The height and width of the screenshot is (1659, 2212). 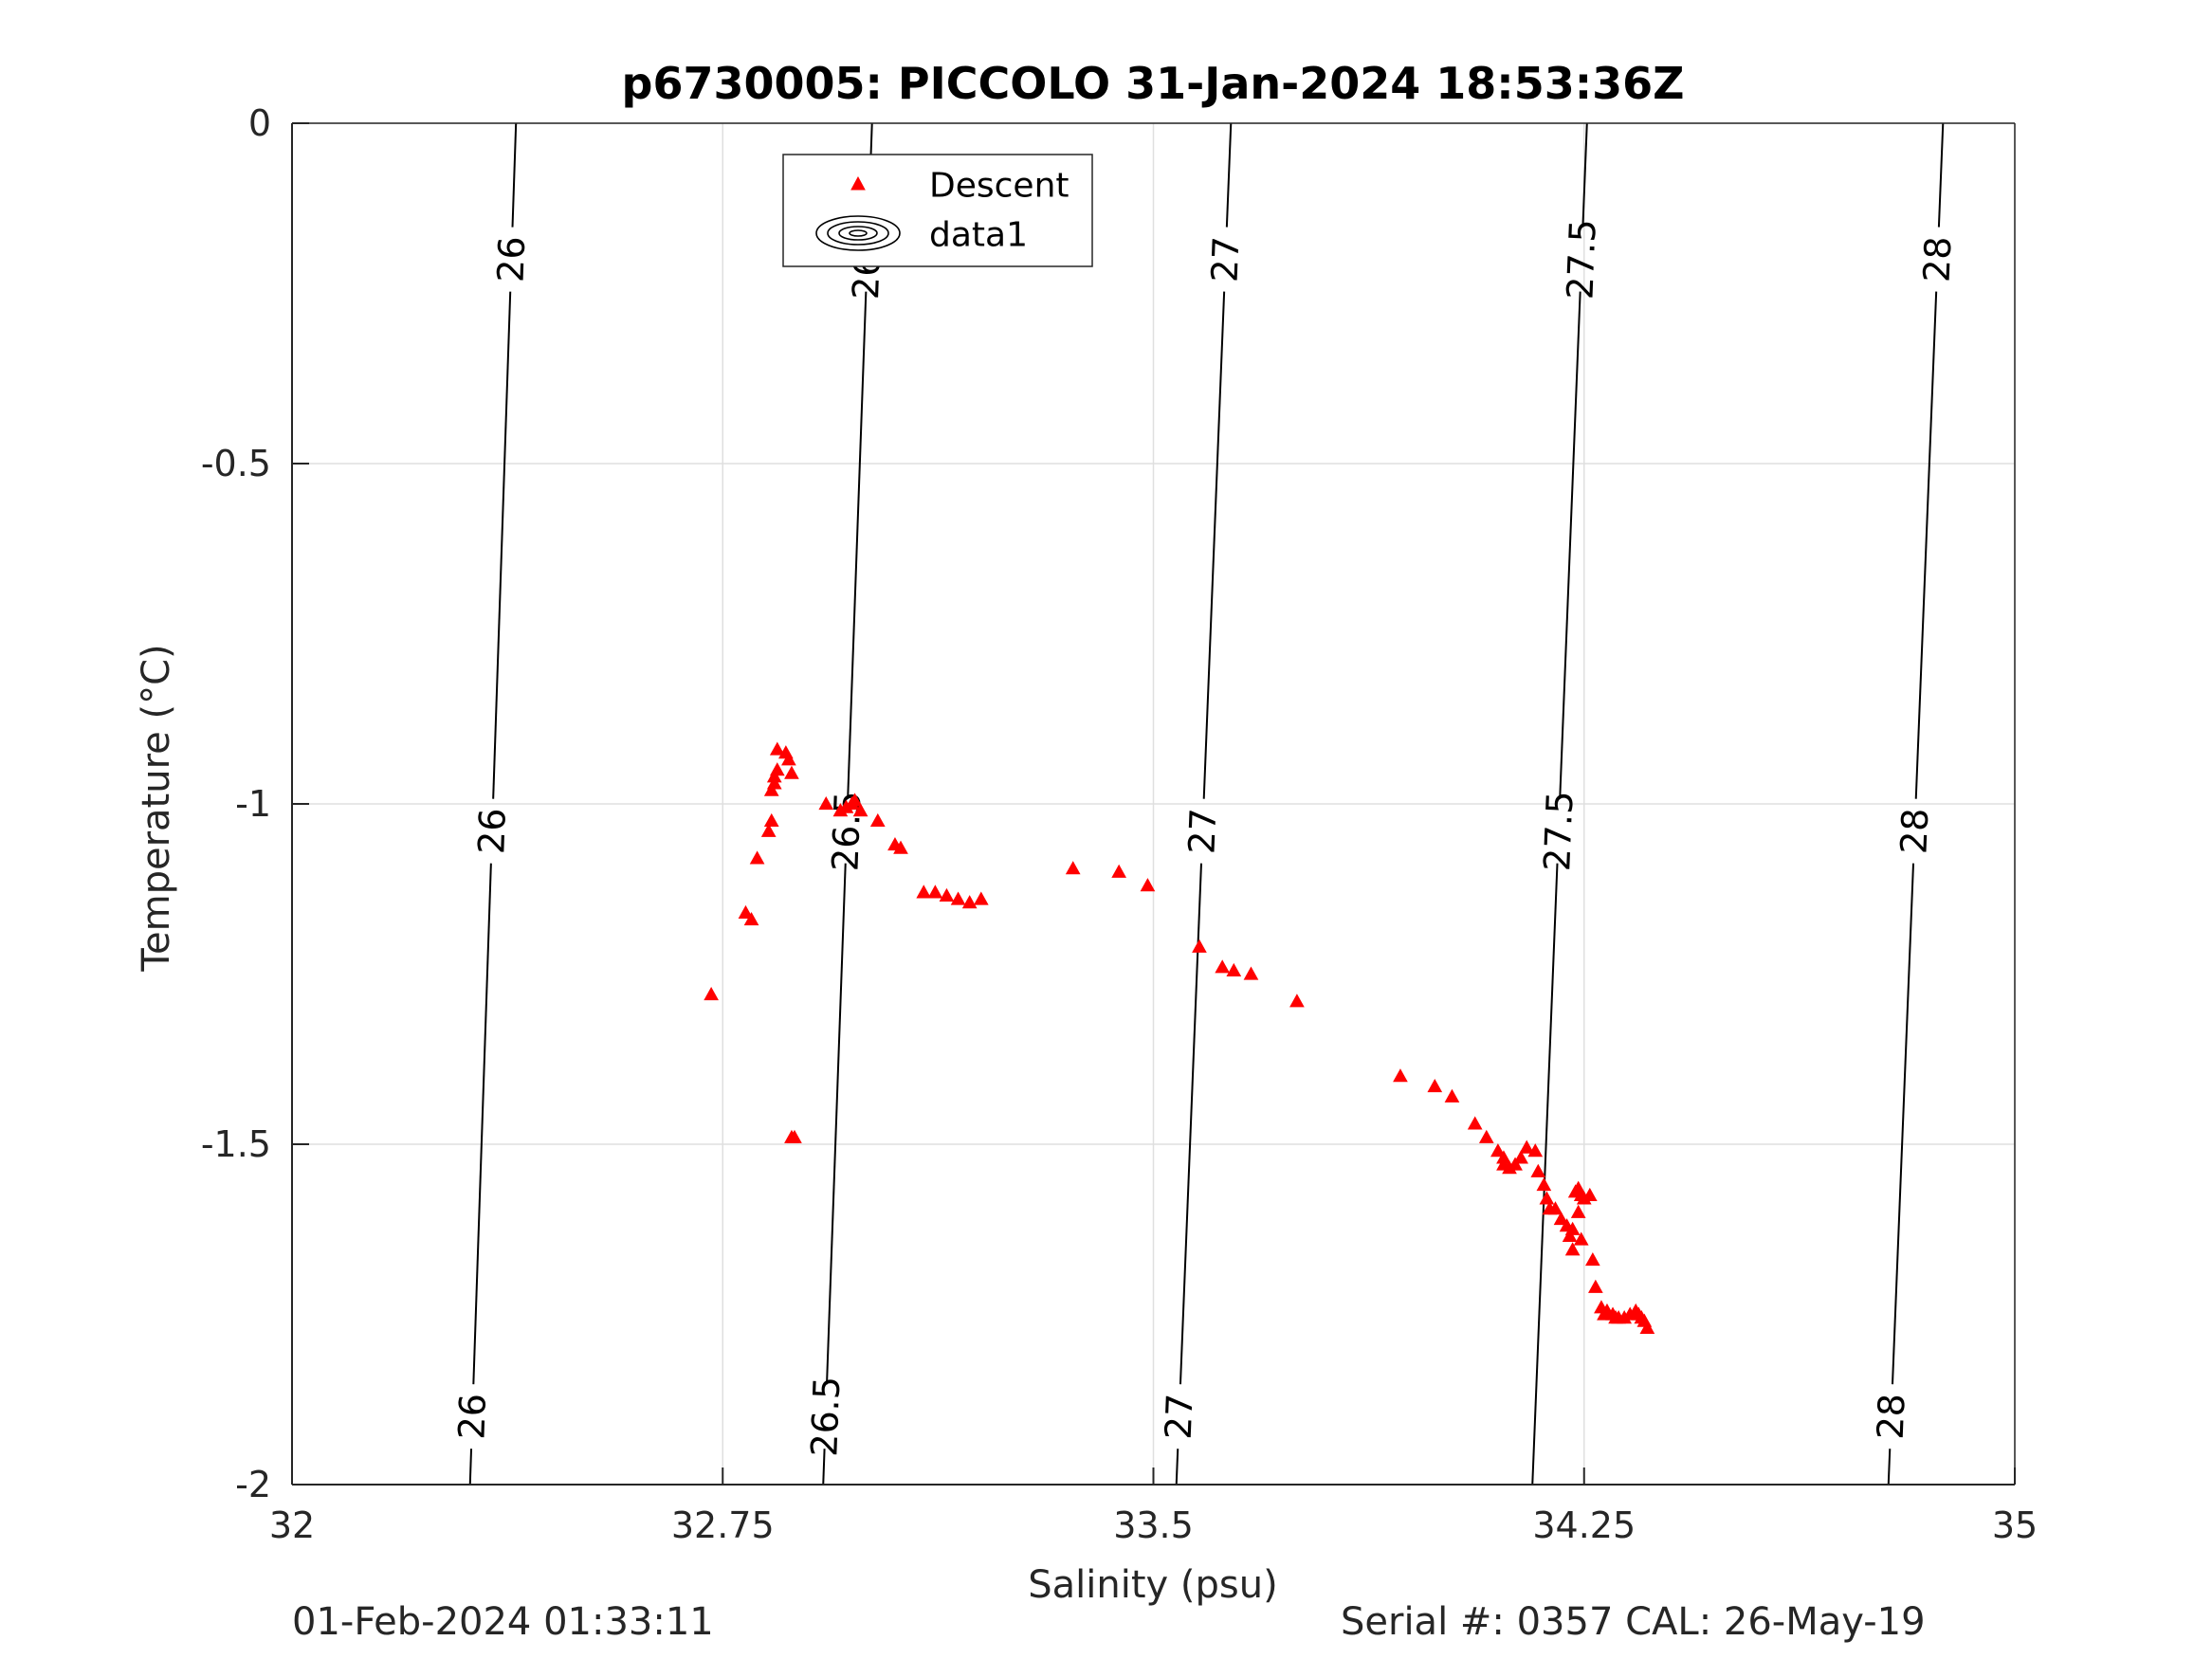 I want to click on y-tick-label: -0.5, so click(x=236, y=463).